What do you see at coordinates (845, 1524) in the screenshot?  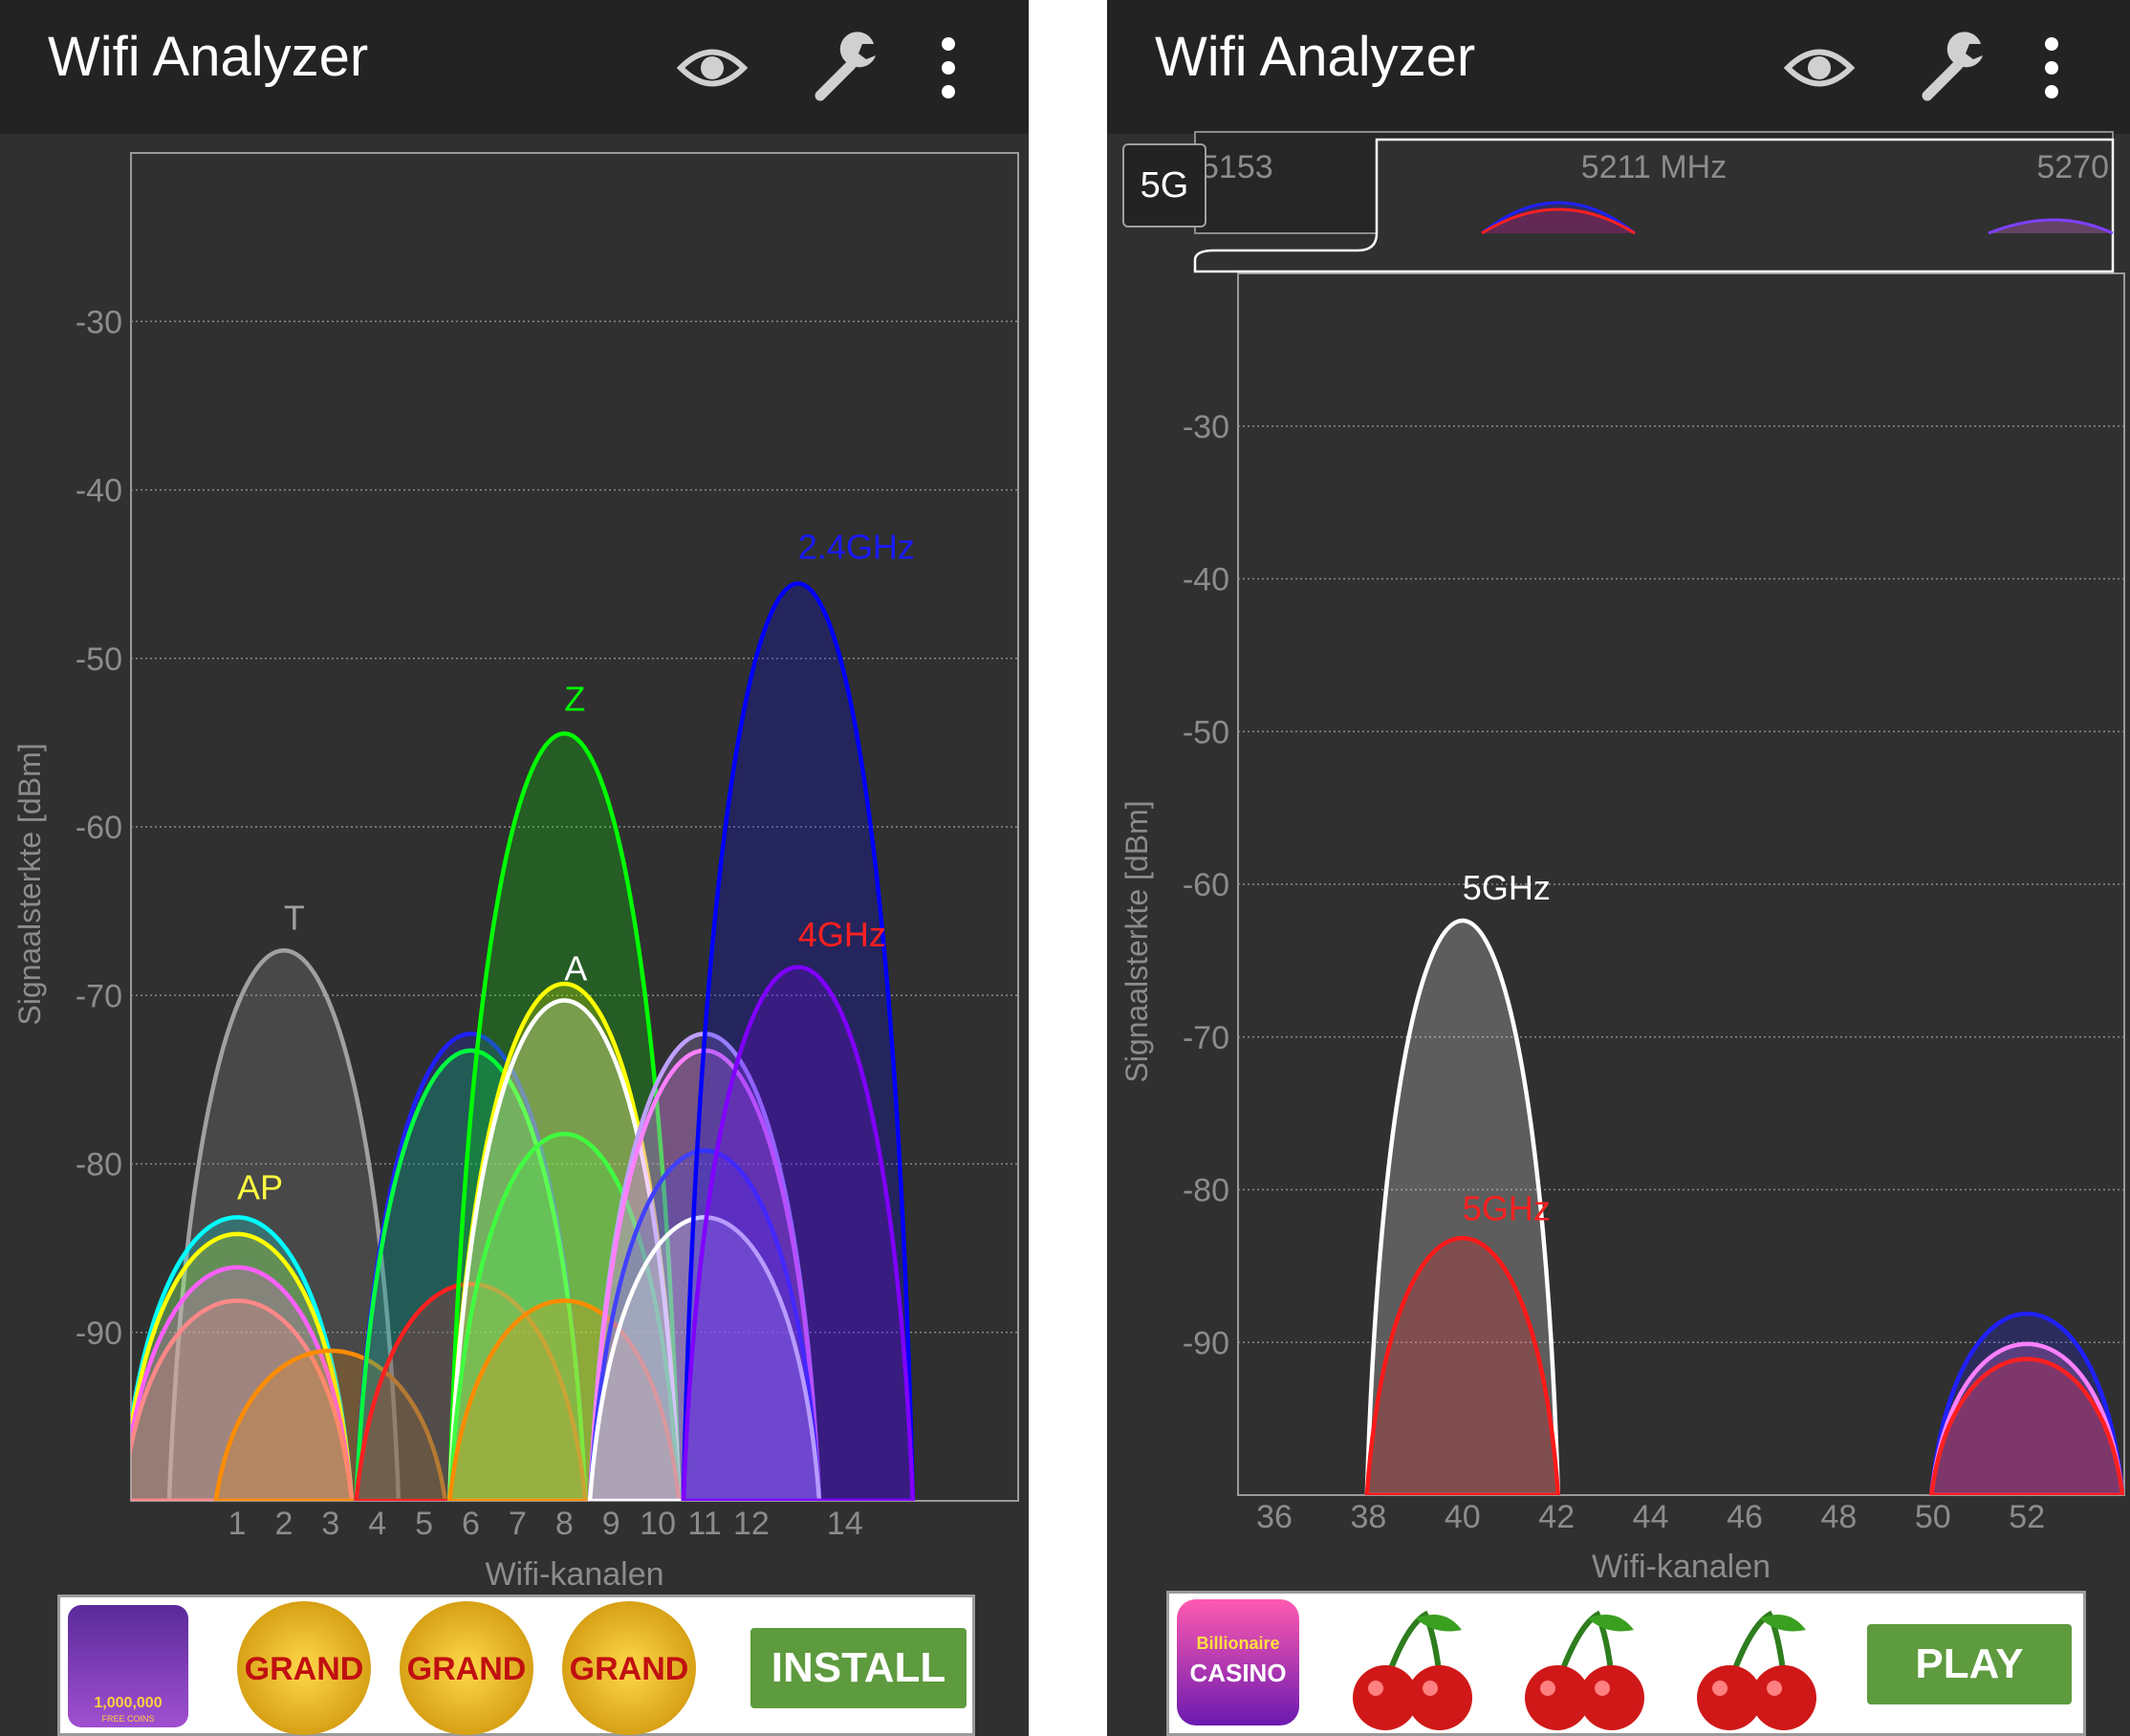 I see `x-tick-label: 14` at bounding box center [845, 1524].